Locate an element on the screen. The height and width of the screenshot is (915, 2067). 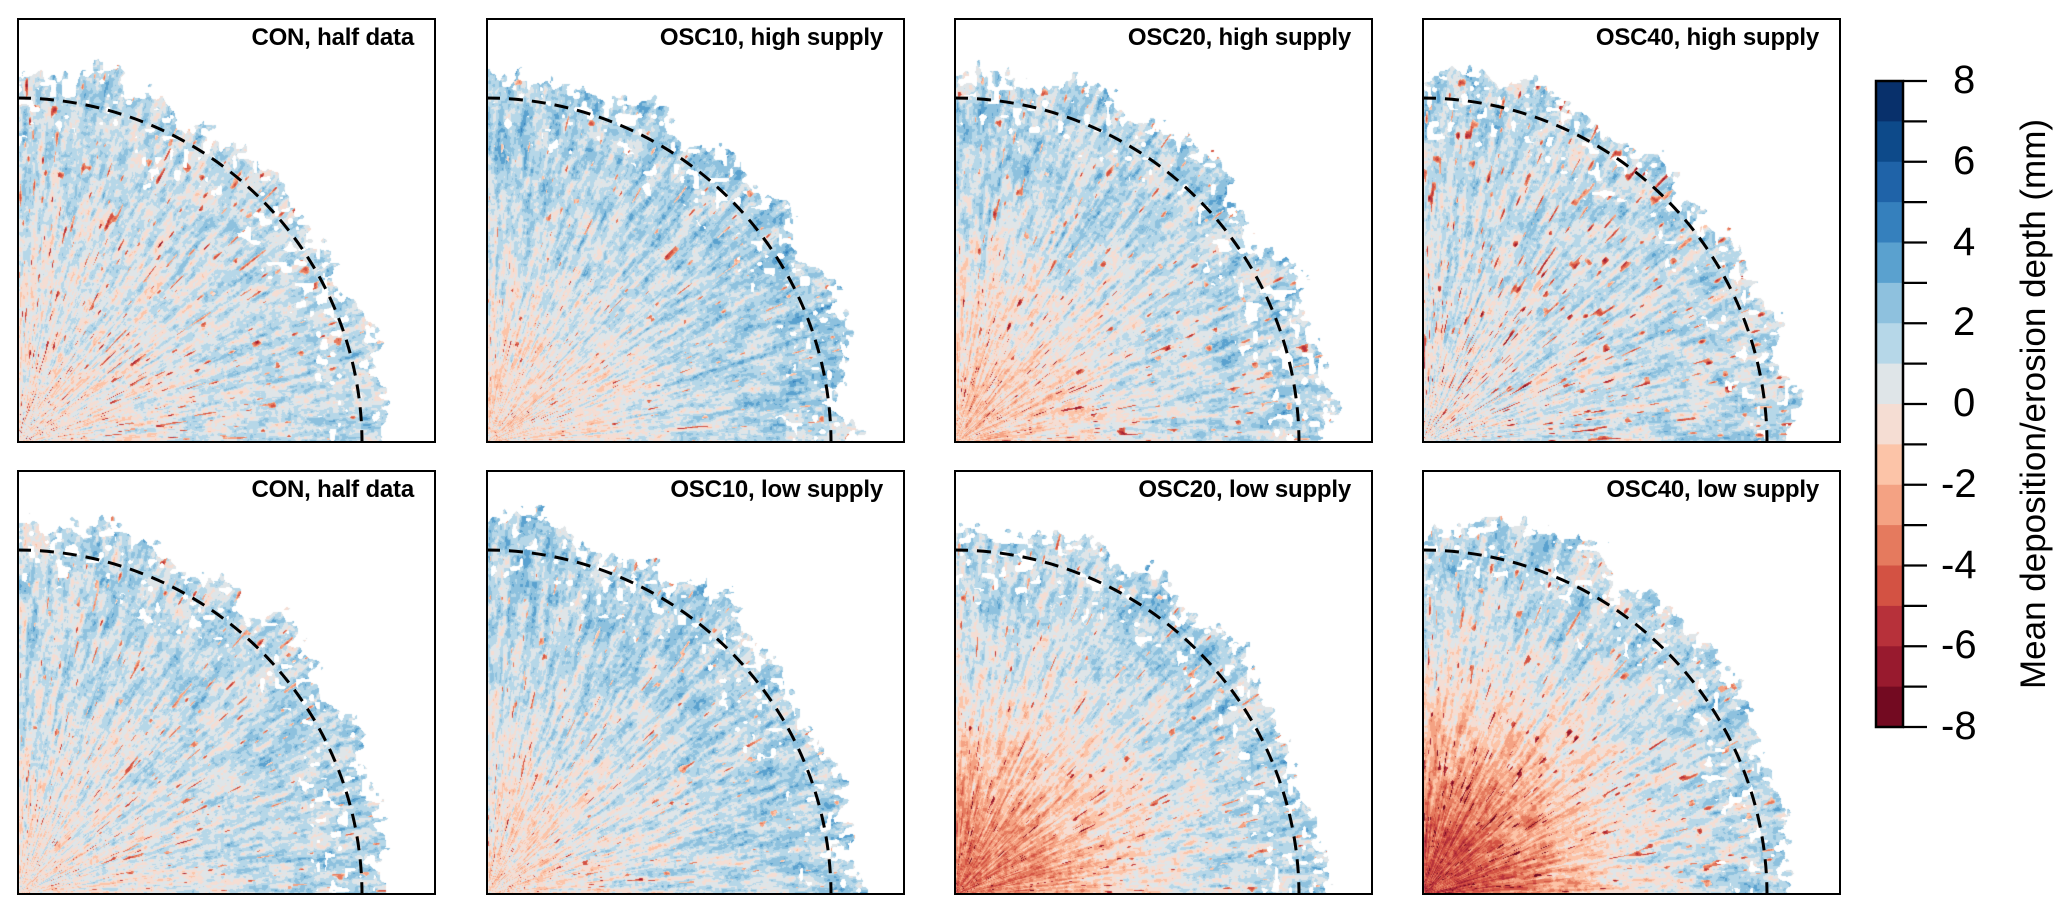
map-panel: OSC20, low supply is located at coordinates (1163, 682).